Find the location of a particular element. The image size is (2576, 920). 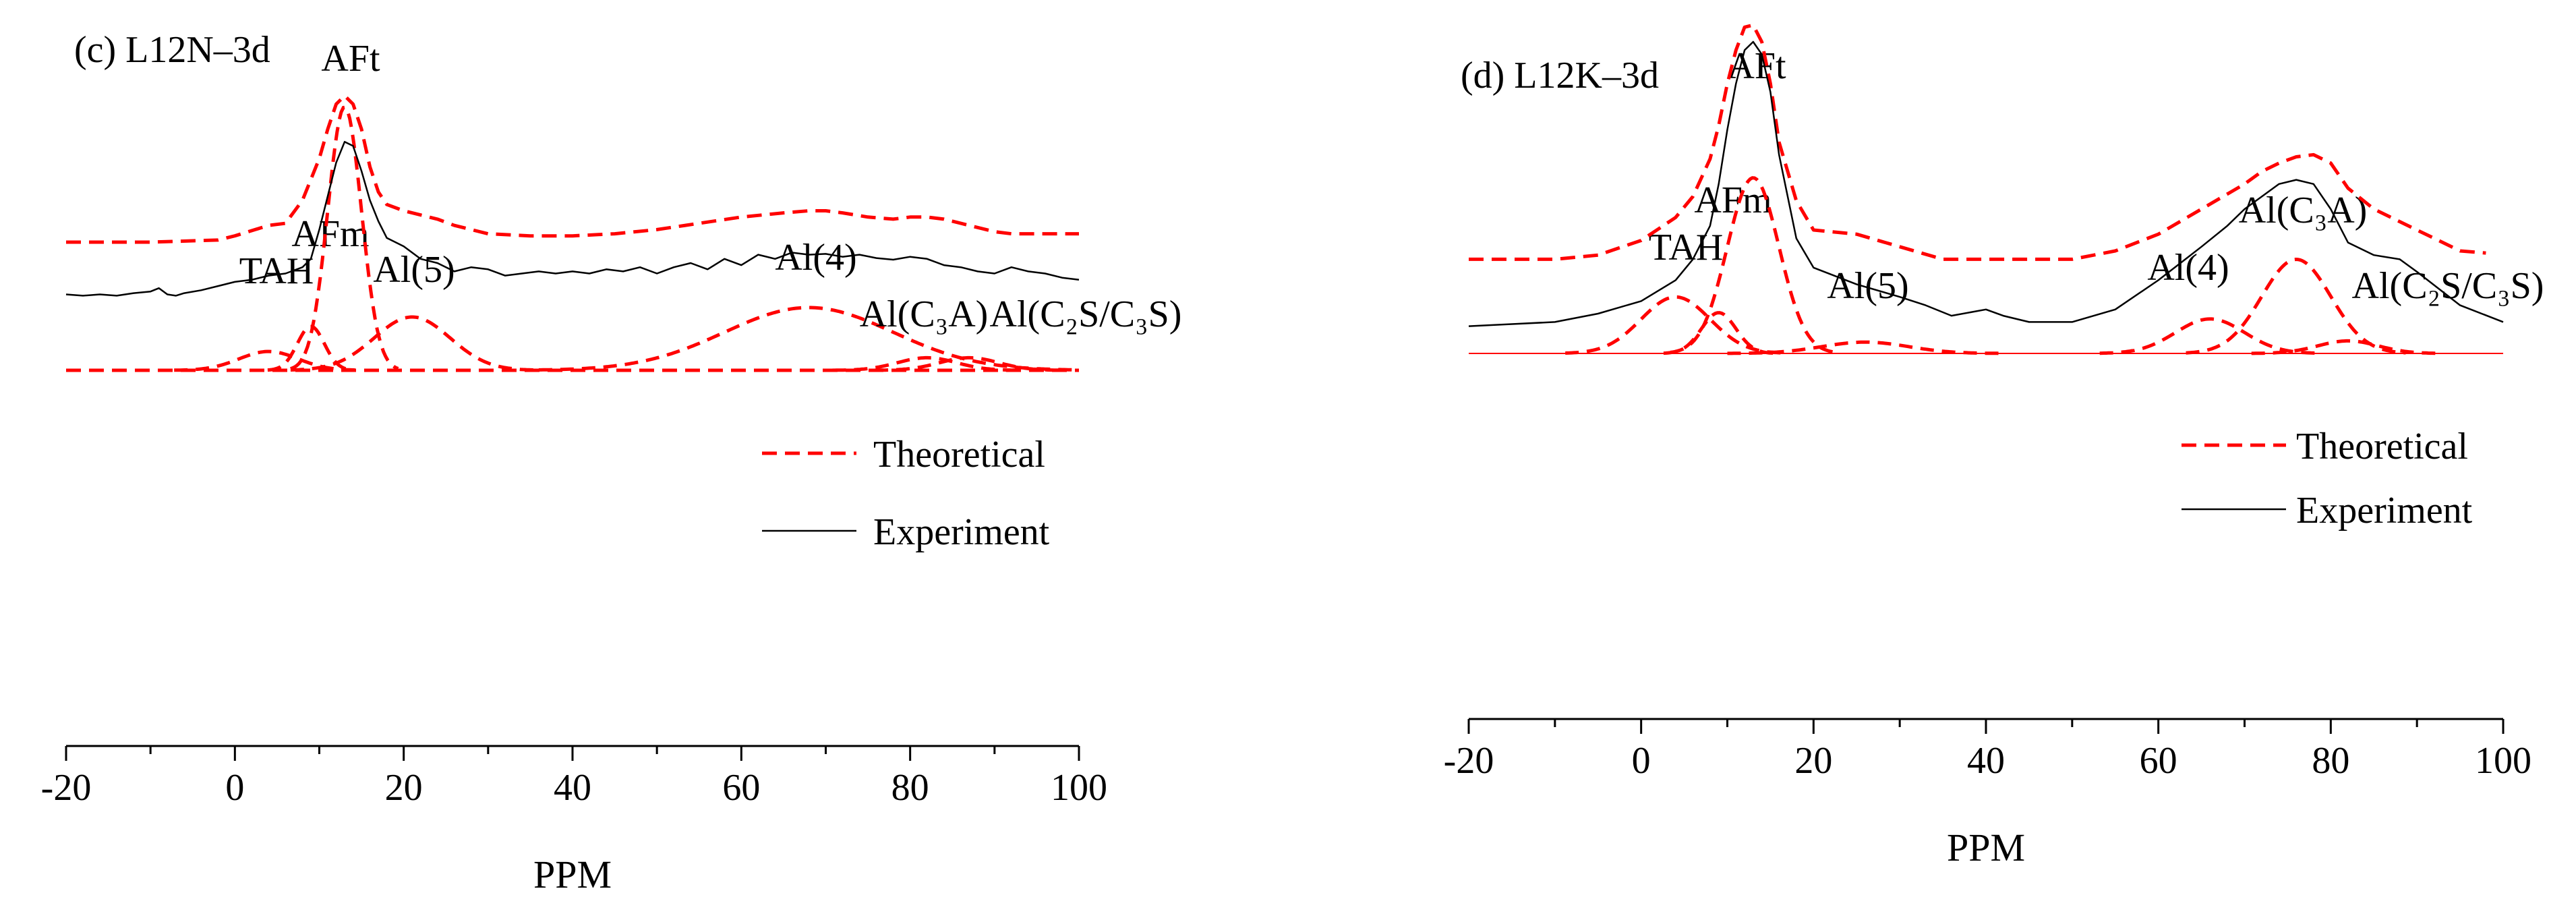

panel-label: (c) L12N–3d is located at coordinates (172, 50).